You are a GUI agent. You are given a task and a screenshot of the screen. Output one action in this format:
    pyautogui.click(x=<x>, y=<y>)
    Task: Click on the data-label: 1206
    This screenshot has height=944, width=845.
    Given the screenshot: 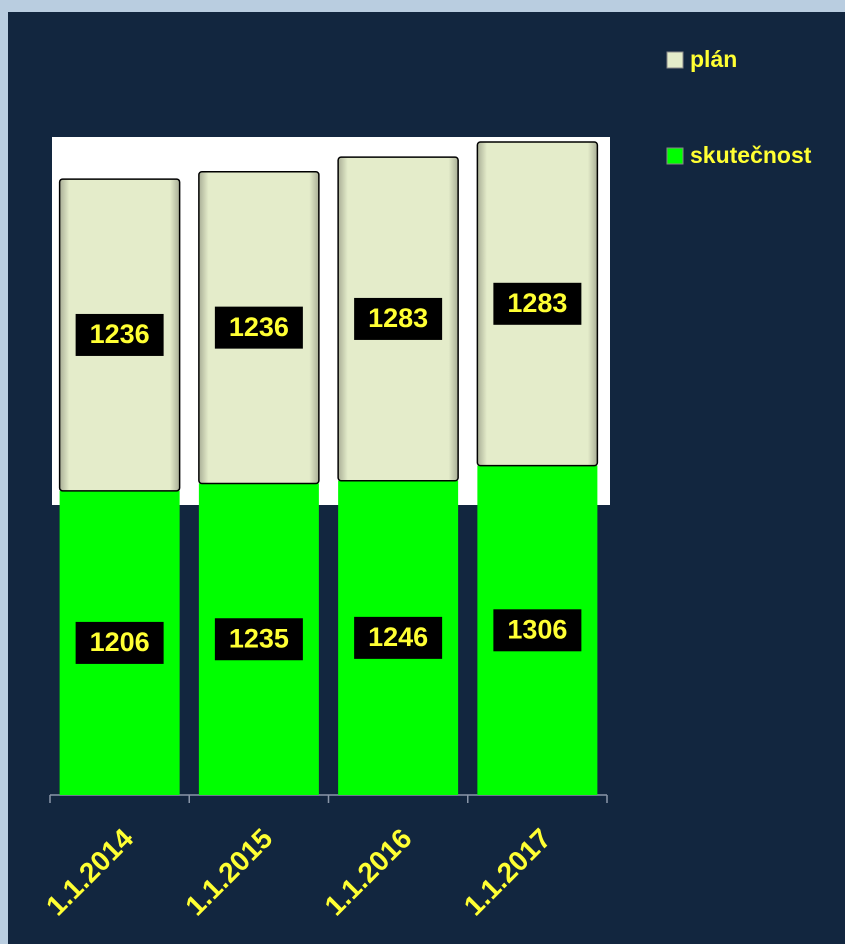 What is the action you would take?
    pyautogui.click(x=120, y=642)
    